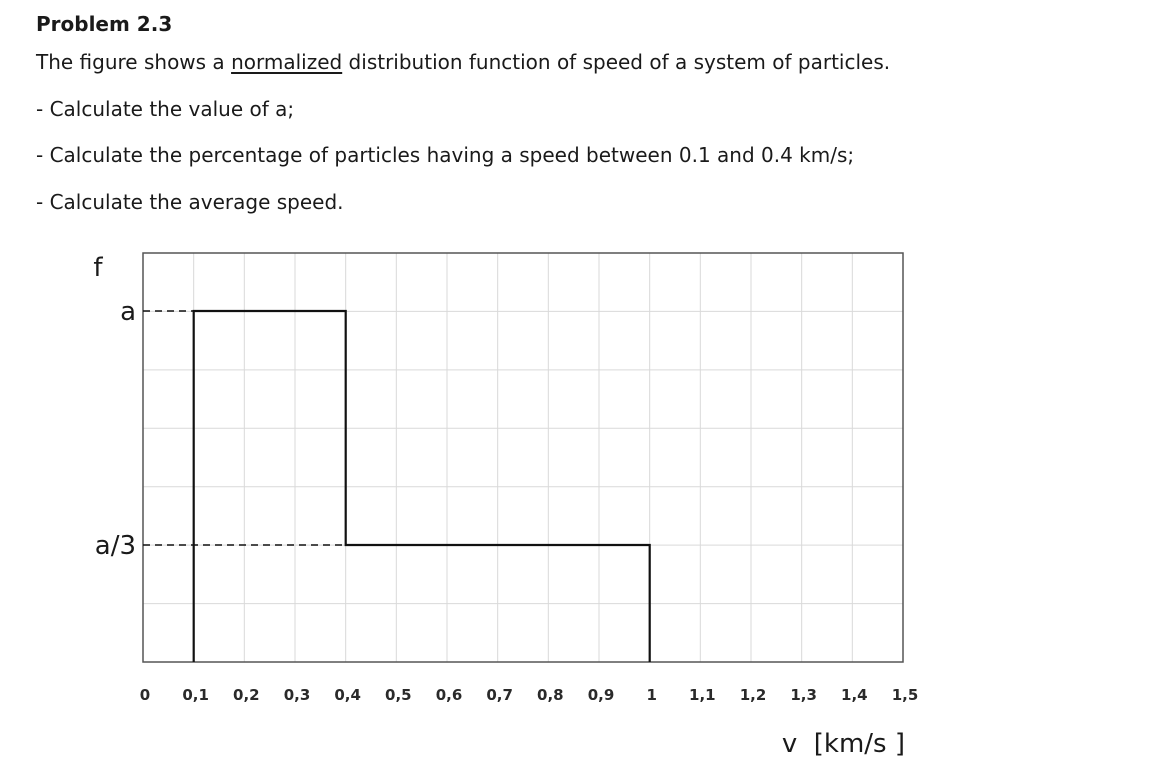 This screenshot has width=1175, height=781. Describe the element at coordinates (98, 268) in the screenshot. I see `y-axis-label: f` at that location.